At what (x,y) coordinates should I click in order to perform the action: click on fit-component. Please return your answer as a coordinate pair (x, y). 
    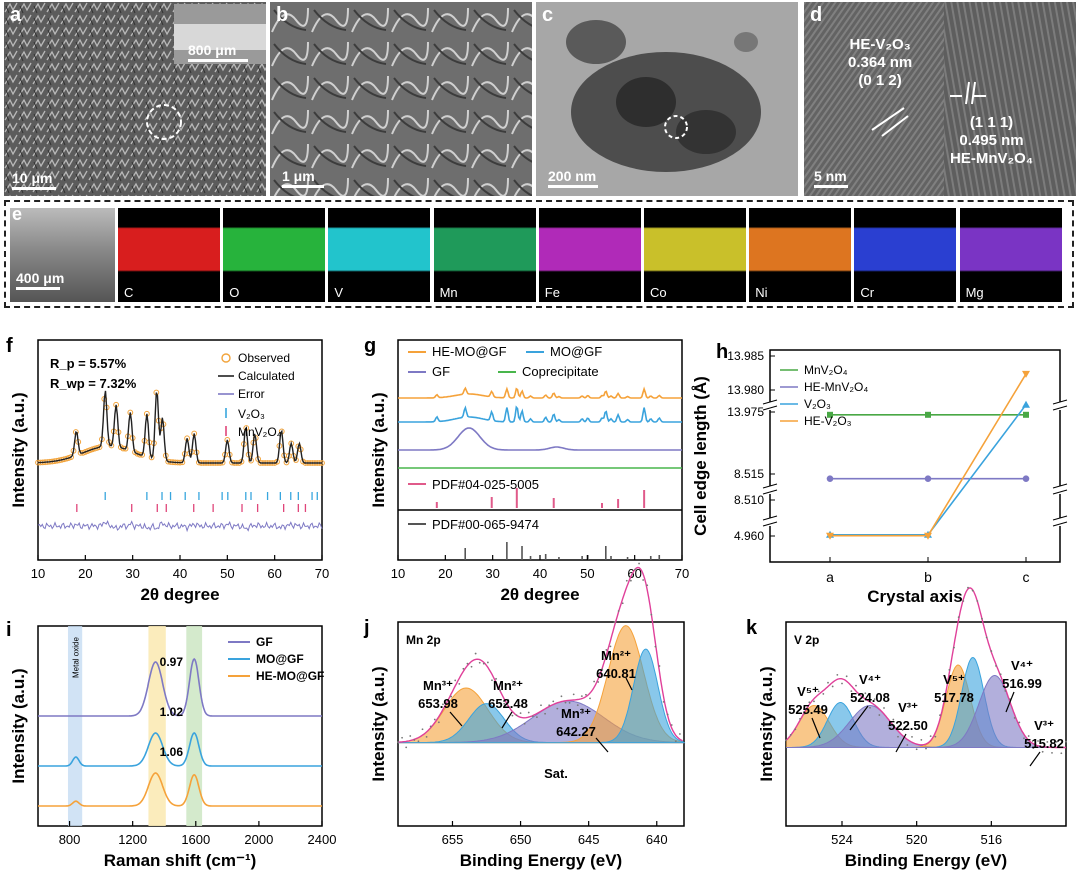
    Looking at the image, I should click on (541, 723).